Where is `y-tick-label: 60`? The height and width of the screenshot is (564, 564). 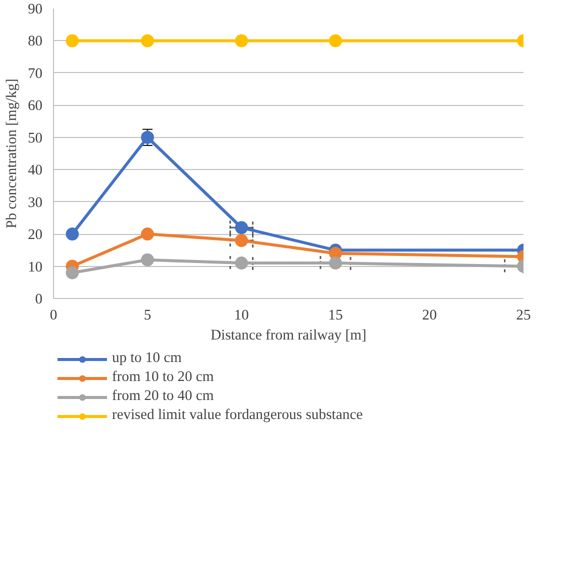
y-tick-label: 60 is located at coordinates (35, 106).